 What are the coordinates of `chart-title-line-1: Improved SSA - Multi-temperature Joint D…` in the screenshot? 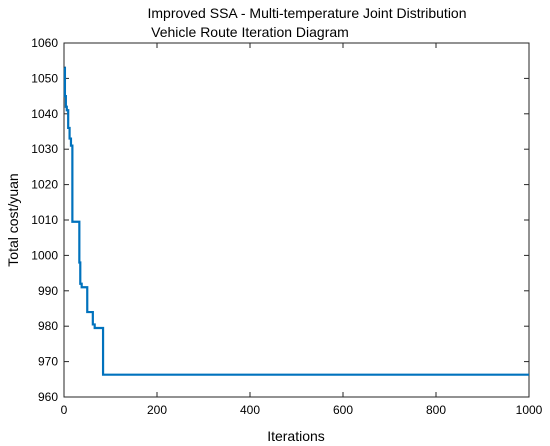 It's located at (306, 13).